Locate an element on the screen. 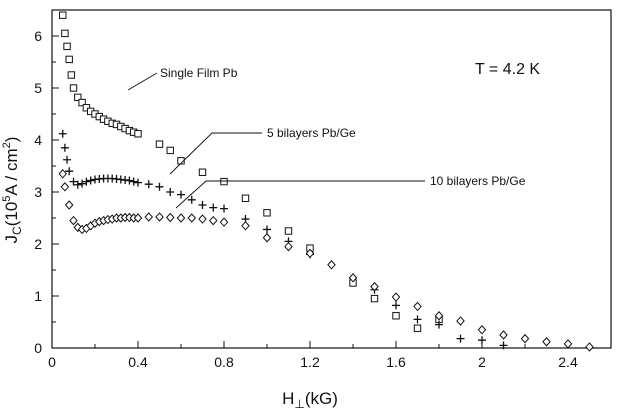  x-axis-title: H⊥(kG) is located at coordinates (310, 400).